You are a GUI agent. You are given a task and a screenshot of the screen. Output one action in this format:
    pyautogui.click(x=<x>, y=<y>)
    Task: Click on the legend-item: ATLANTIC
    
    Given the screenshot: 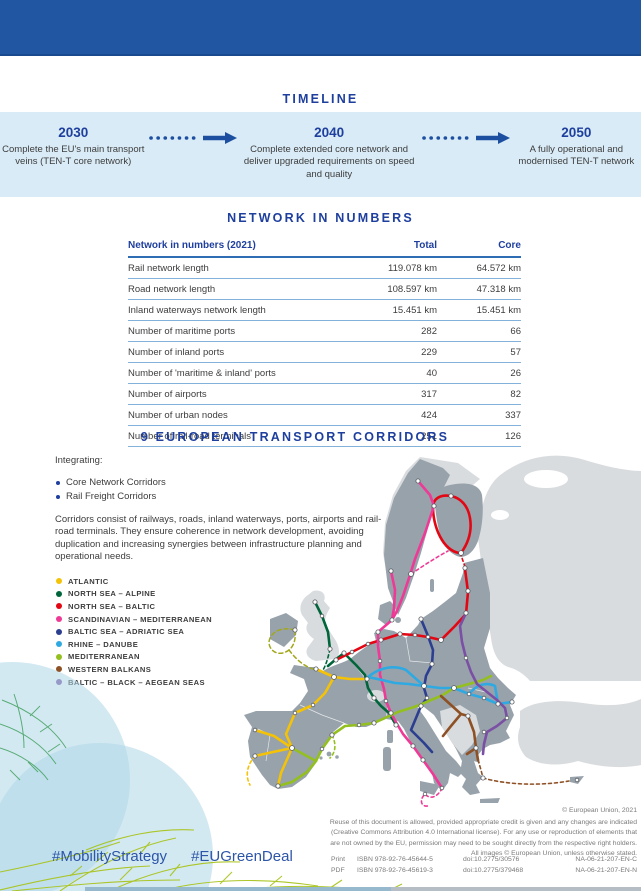 What is the action you would take?
    pyautogui.click(x=134, y=581)
    